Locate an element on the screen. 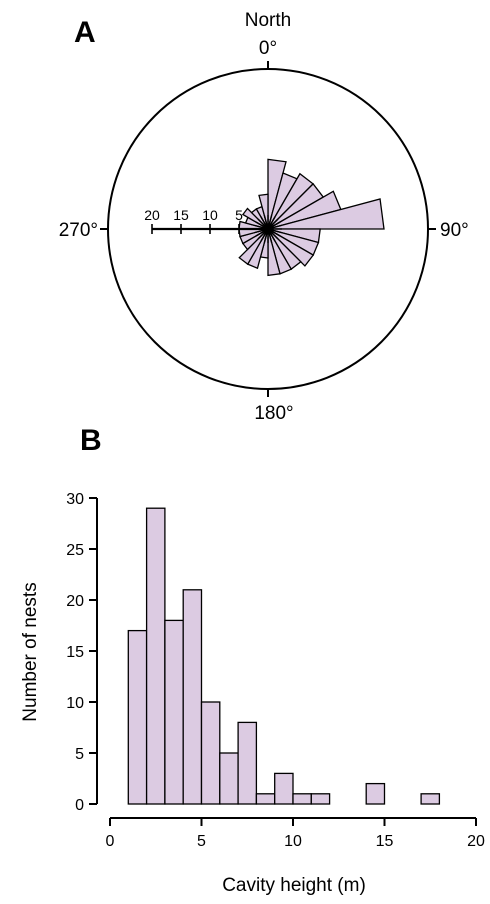 This screenshot has height=904, width=490. histogram-x-axis: 0 5 10 15 20 is located at coordinates (295, 833).